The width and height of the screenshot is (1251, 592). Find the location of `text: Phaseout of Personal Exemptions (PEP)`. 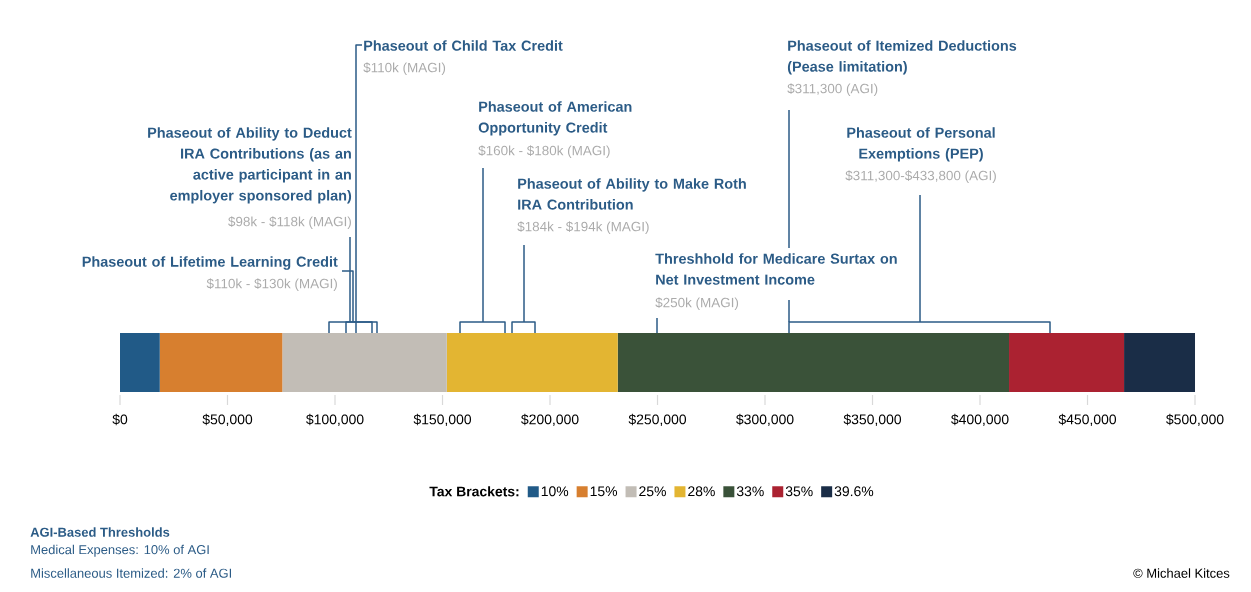

text: Phaseout of Personal Exemptions (PEP) is located at coordinates (921, 144).